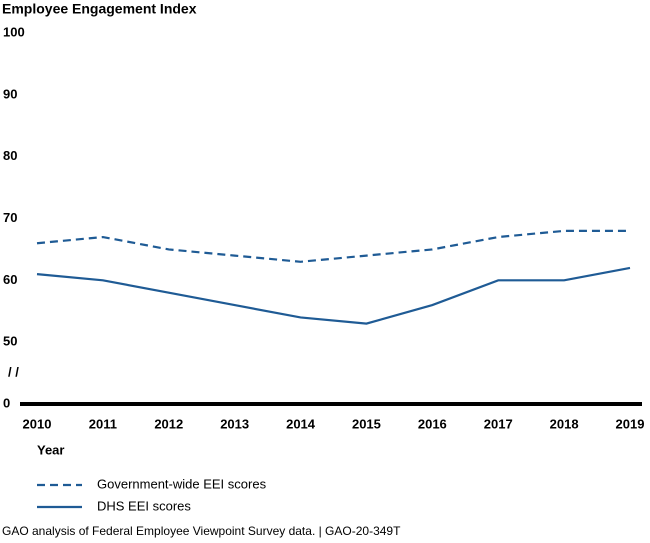  What do you see at coordinates (366, 423) in the screenshot?
I see `x-tick-label: 2015` at bounding box center [366, 423].